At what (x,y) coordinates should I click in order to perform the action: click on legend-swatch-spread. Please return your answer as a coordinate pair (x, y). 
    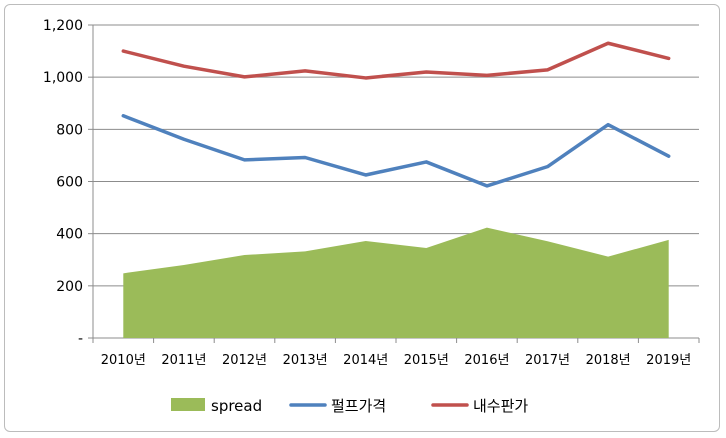
    Looking at the image, I should click on (188, 404).